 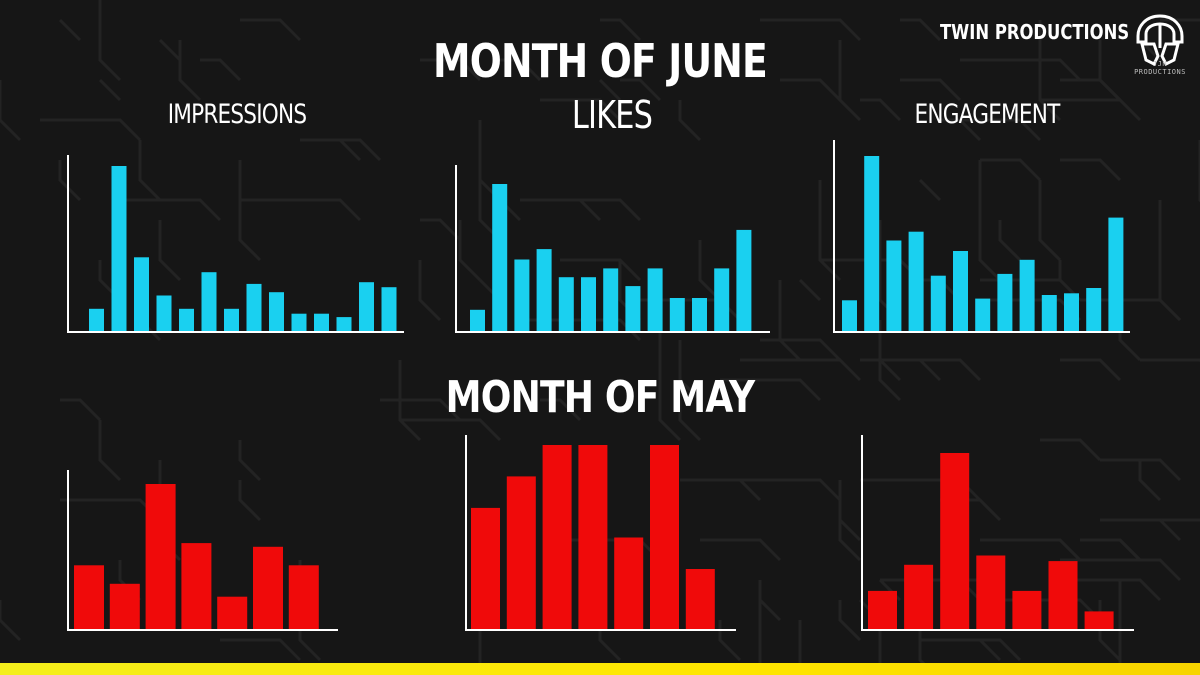 I want to click on june-section-title: MONTH OF JUNE, so click(x=600, y=61).